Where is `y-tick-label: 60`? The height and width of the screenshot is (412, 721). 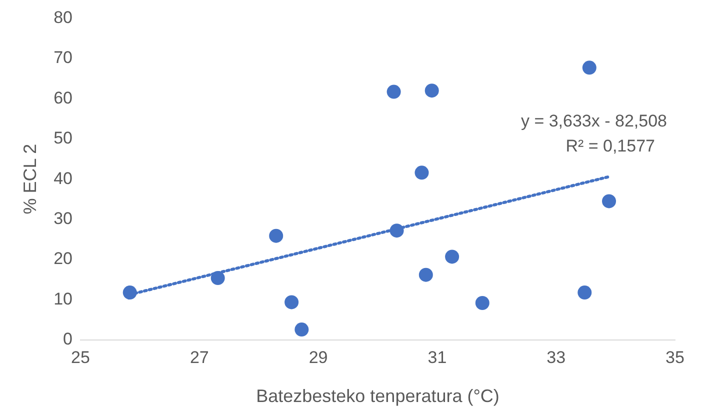
y-tick-label: 60 is located at coordinates (63, 98).